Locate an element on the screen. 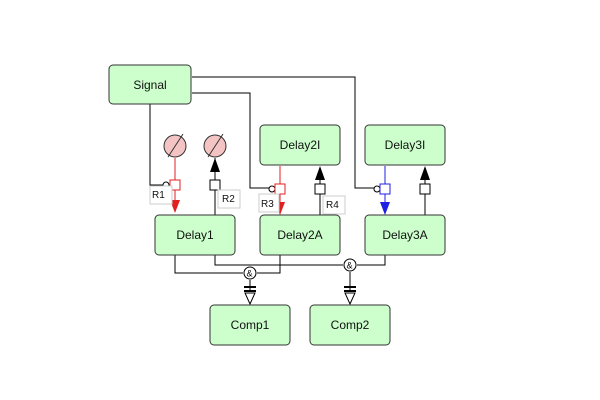  block-delay2a: Delay2A is located at coordinates (300, 235).